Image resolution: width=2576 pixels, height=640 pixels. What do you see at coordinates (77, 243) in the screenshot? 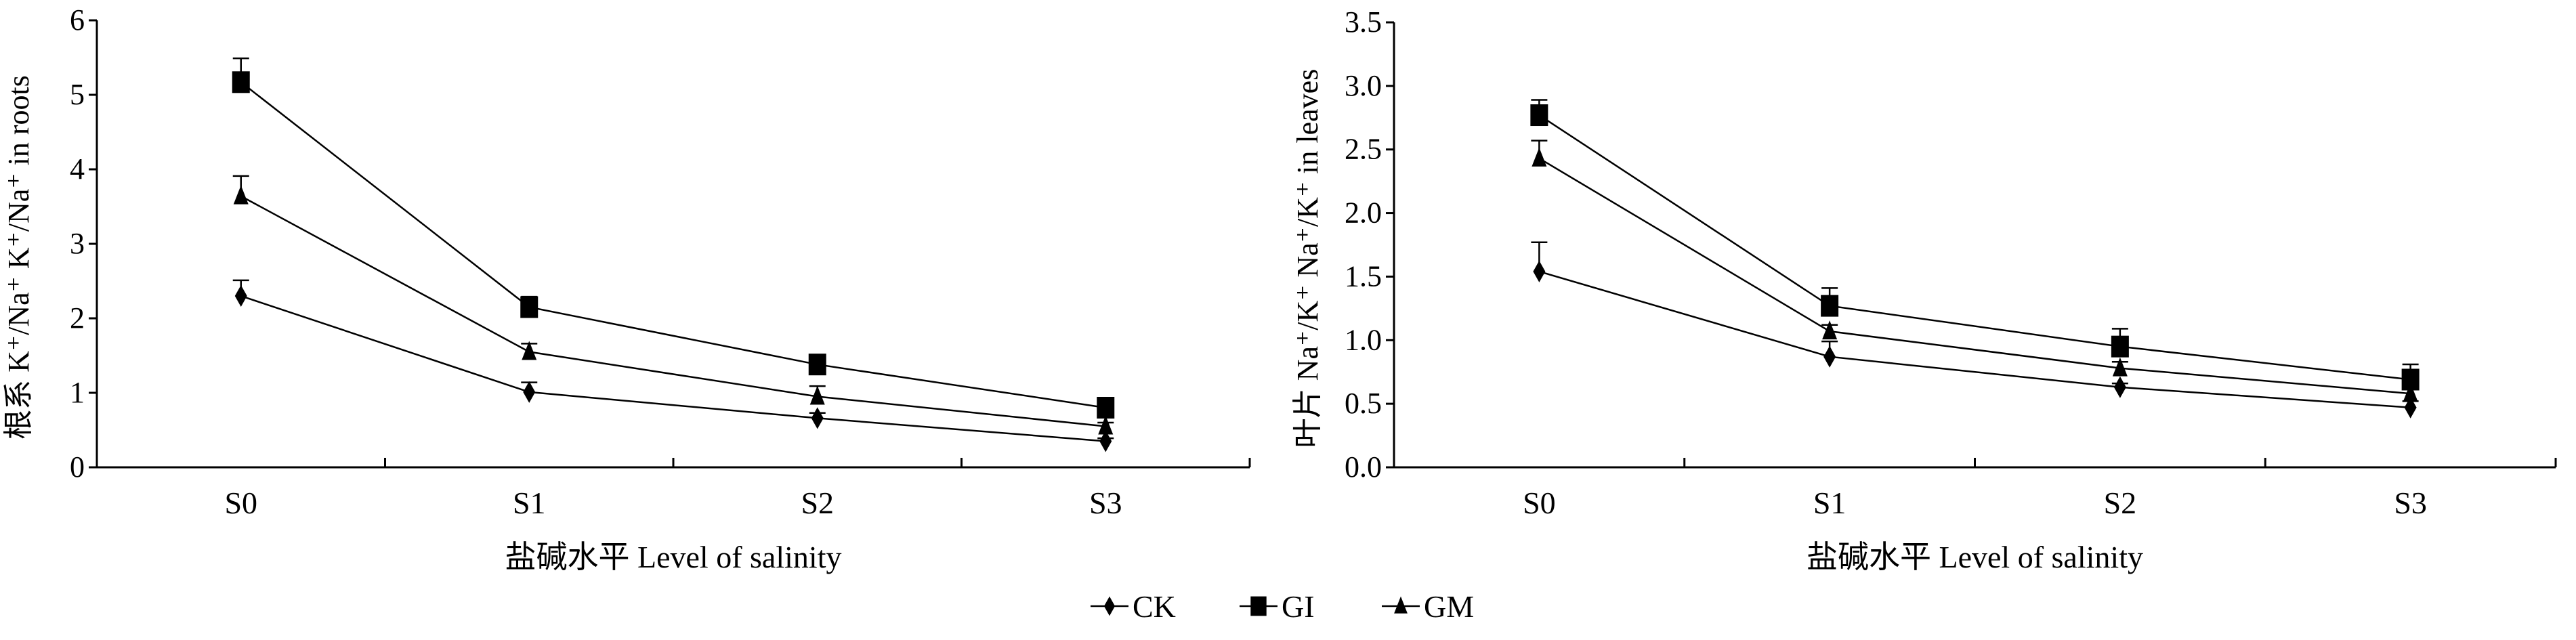
I see `y-tick-label: 3` at bounding box center [77, 243].